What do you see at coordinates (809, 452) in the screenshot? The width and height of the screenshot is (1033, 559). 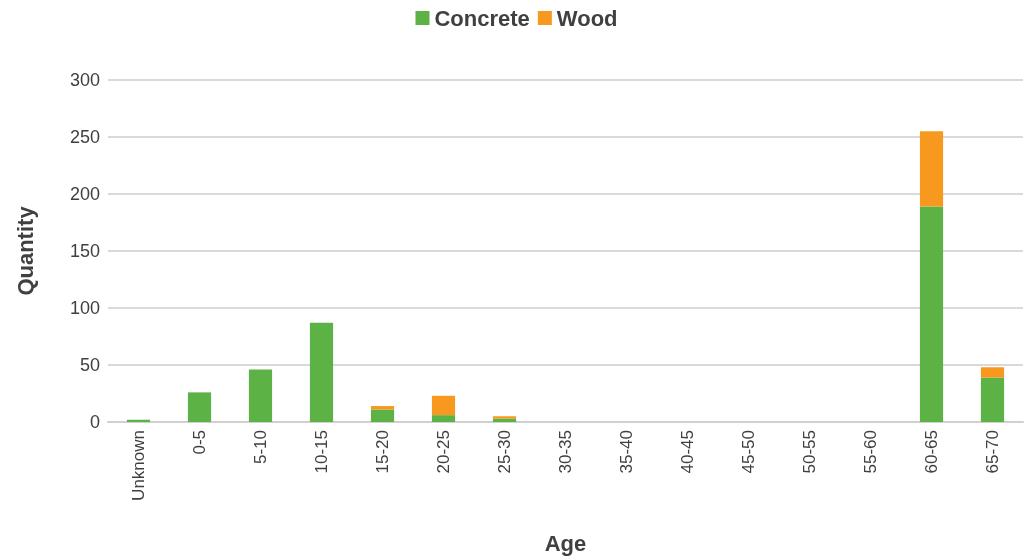 I see `x-tick-label: 50-55` at bounding box center [809, 452].